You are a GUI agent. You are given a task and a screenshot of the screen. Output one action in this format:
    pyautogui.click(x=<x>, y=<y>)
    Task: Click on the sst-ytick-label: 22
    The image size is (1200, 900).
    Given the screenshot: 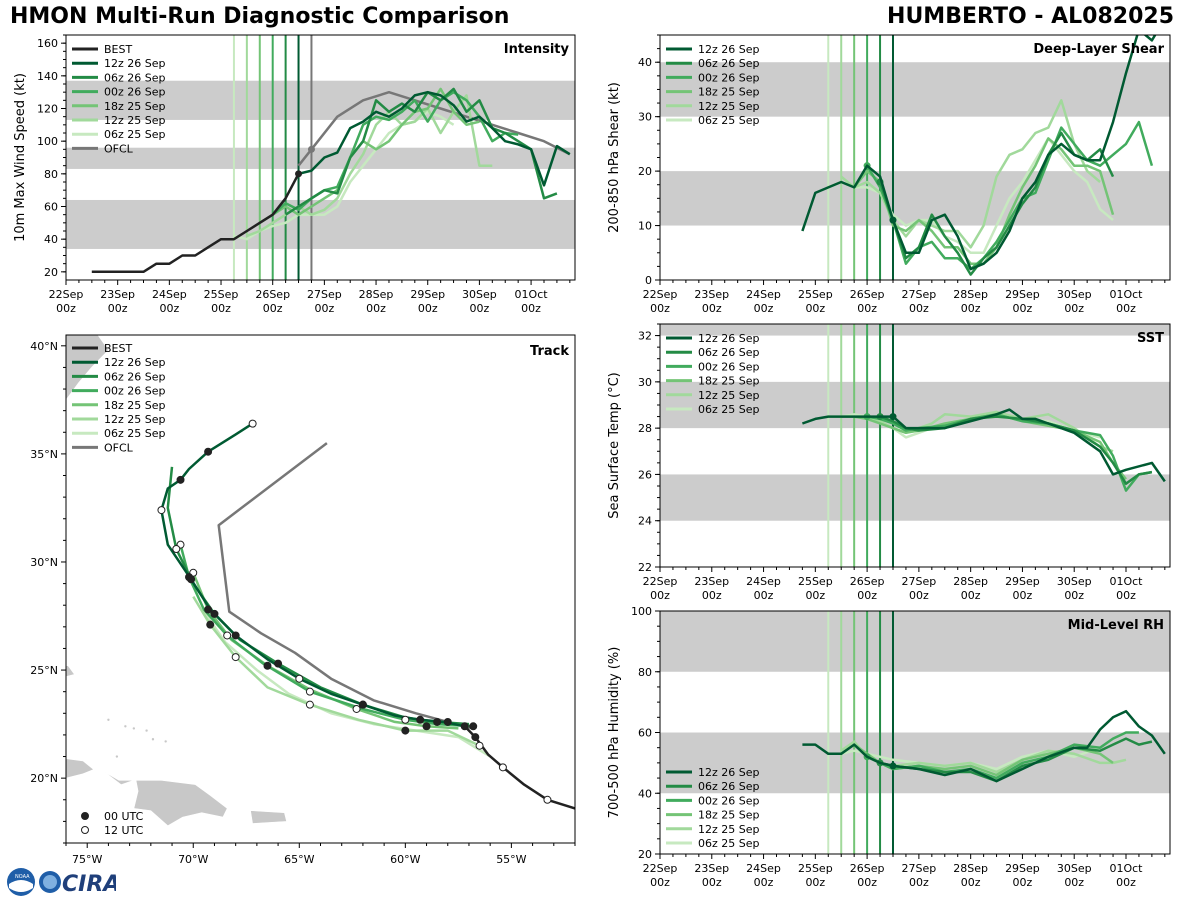 What is the action you would take?
    pyautogui.click(x=645, y=567)
    